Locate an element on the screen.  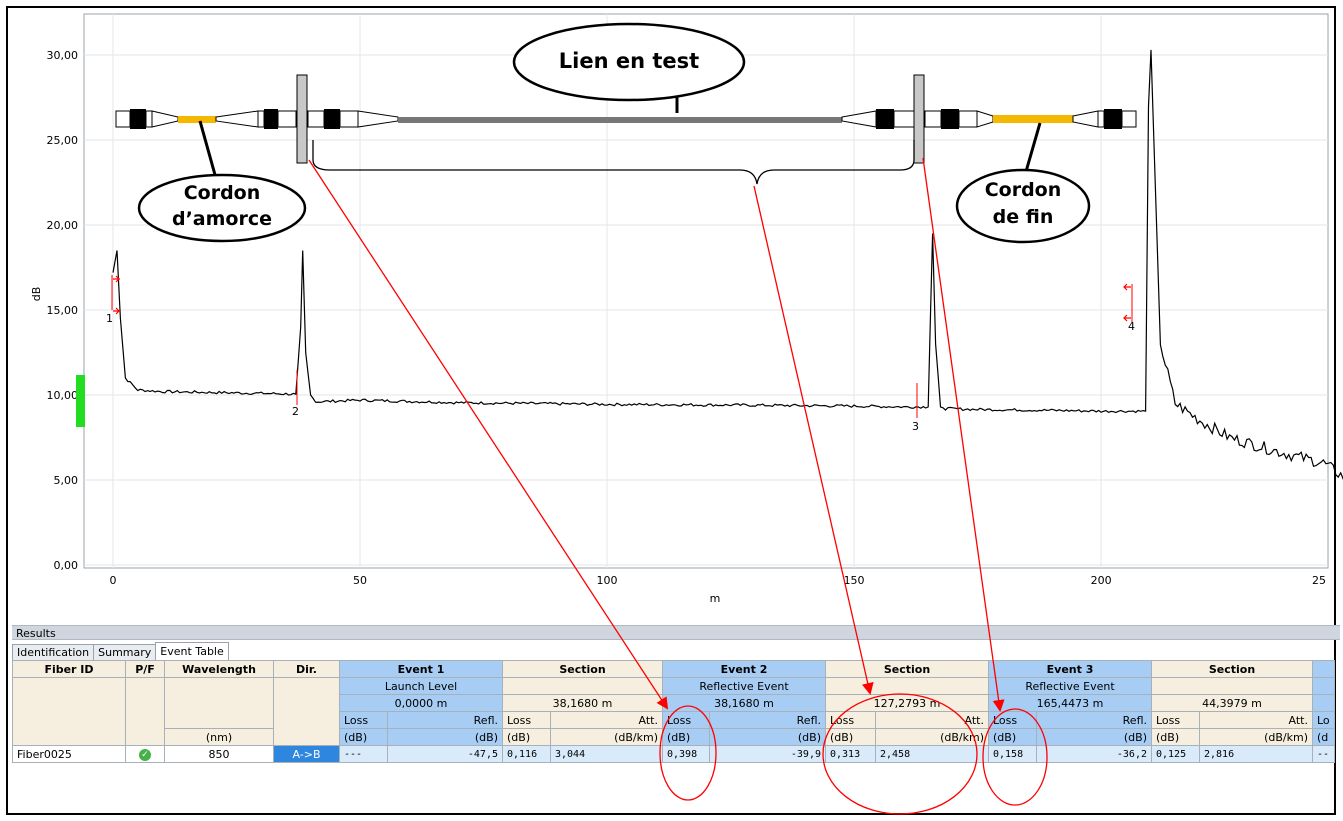
cell-e3-refl: -36,2 is located at coordinates (1094, 754).